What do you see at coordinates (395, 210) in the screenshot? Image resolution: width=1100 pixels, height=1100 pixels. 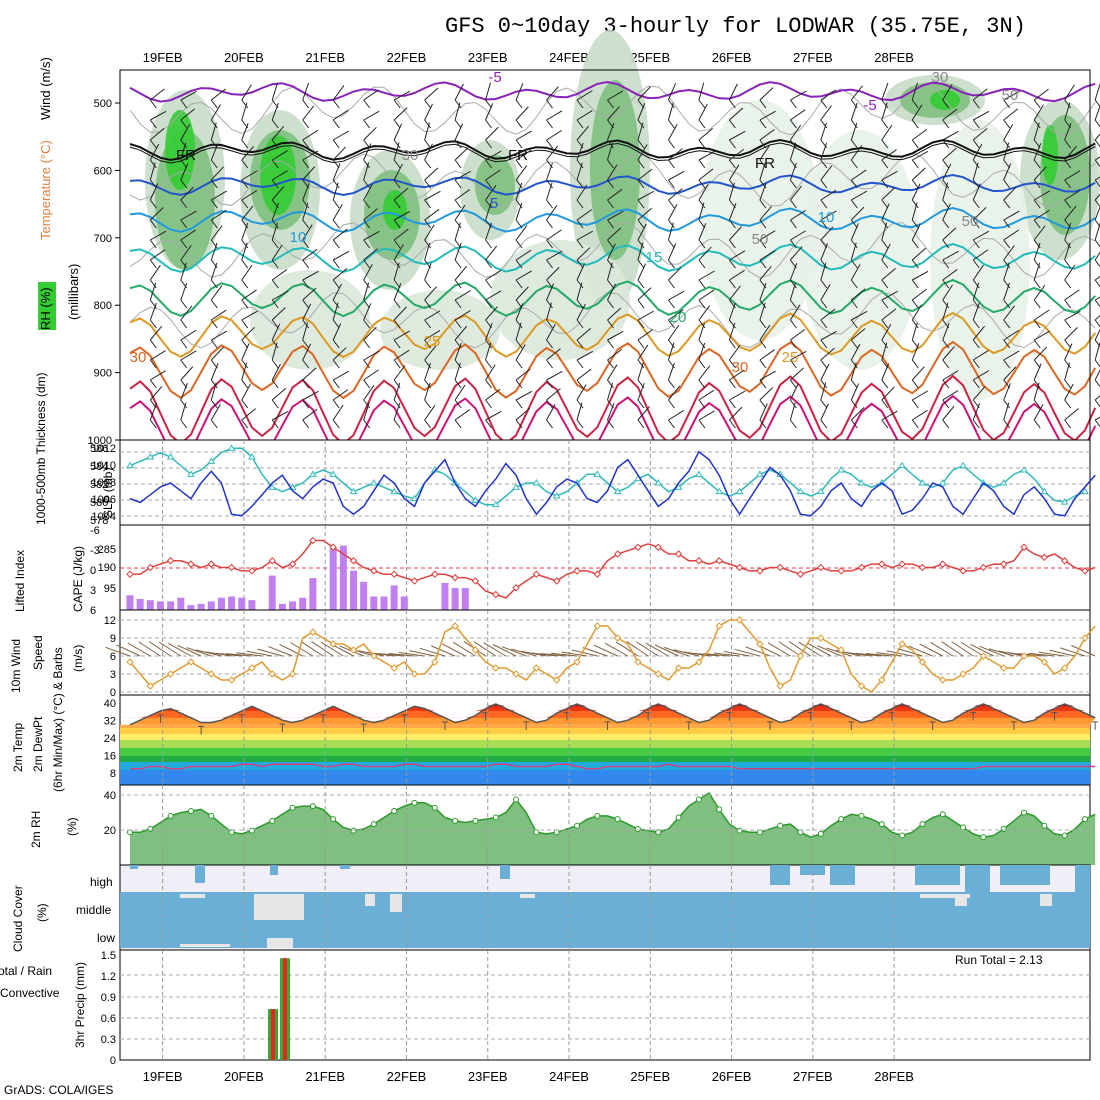 I see `rh-blob` at bounding box center [395, 210].